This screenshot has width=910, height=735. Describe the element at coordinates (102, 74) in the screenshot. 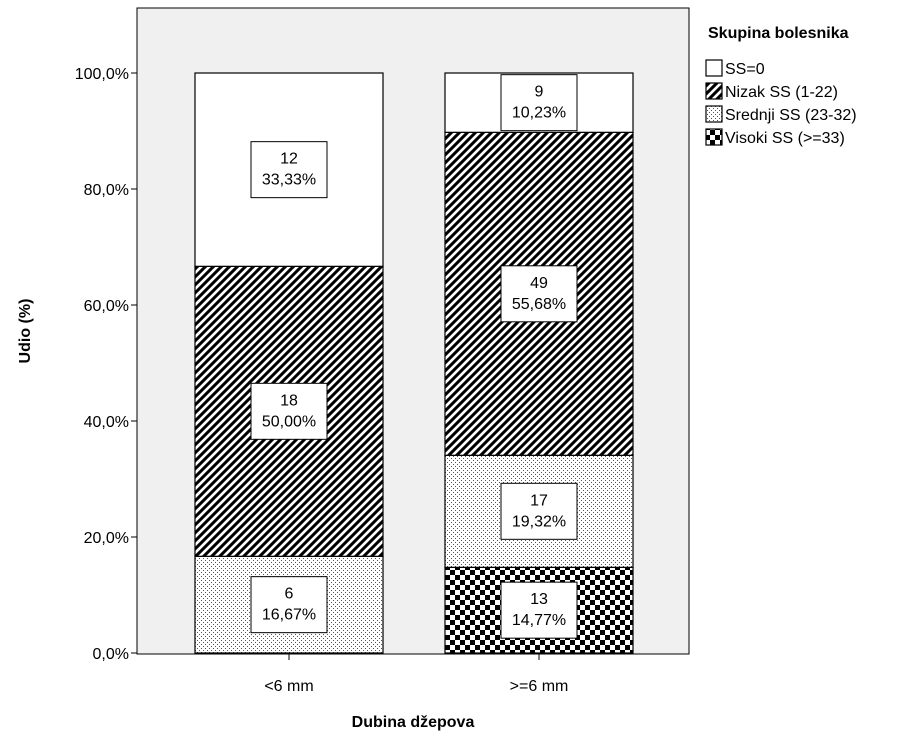

I see `y-tick-label: 100,0%` at that location.